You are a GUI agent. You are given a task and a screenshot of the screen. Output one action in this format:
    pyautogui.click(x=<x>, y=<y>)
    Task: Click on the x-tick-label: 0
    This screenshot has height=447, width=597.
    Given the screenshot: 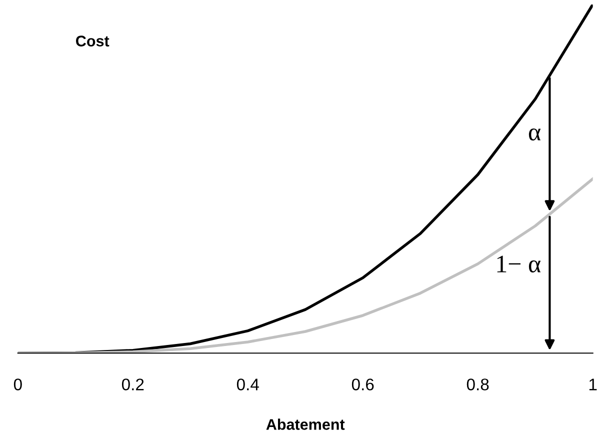 What is the action you would take?
    pyautogui.click(x=18, y=384)
    